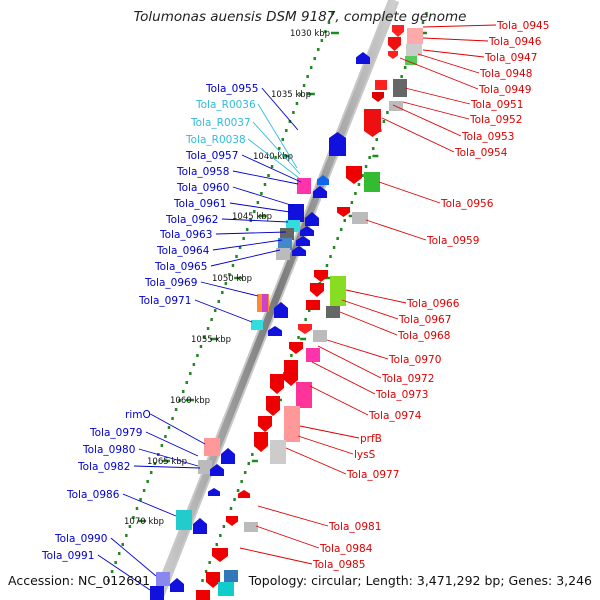 This screenshot has width=600, height=600. Describe the element at coordinates (93, 495) in the screenshot. I see `left-gene-label: Tola_0986` at that location.